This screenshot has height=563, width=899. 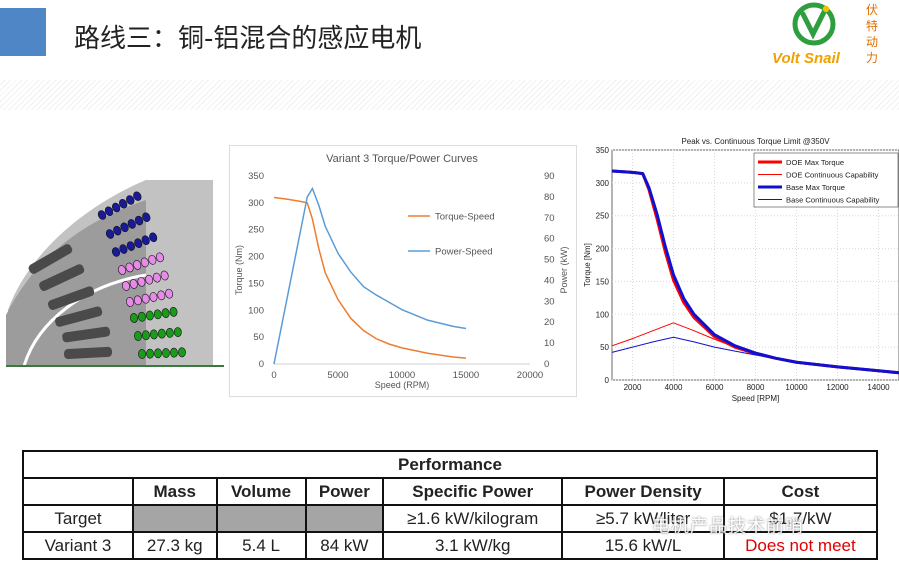 I want to click on y-axis-label: Torque (Nm), so click(x=239, y=270).